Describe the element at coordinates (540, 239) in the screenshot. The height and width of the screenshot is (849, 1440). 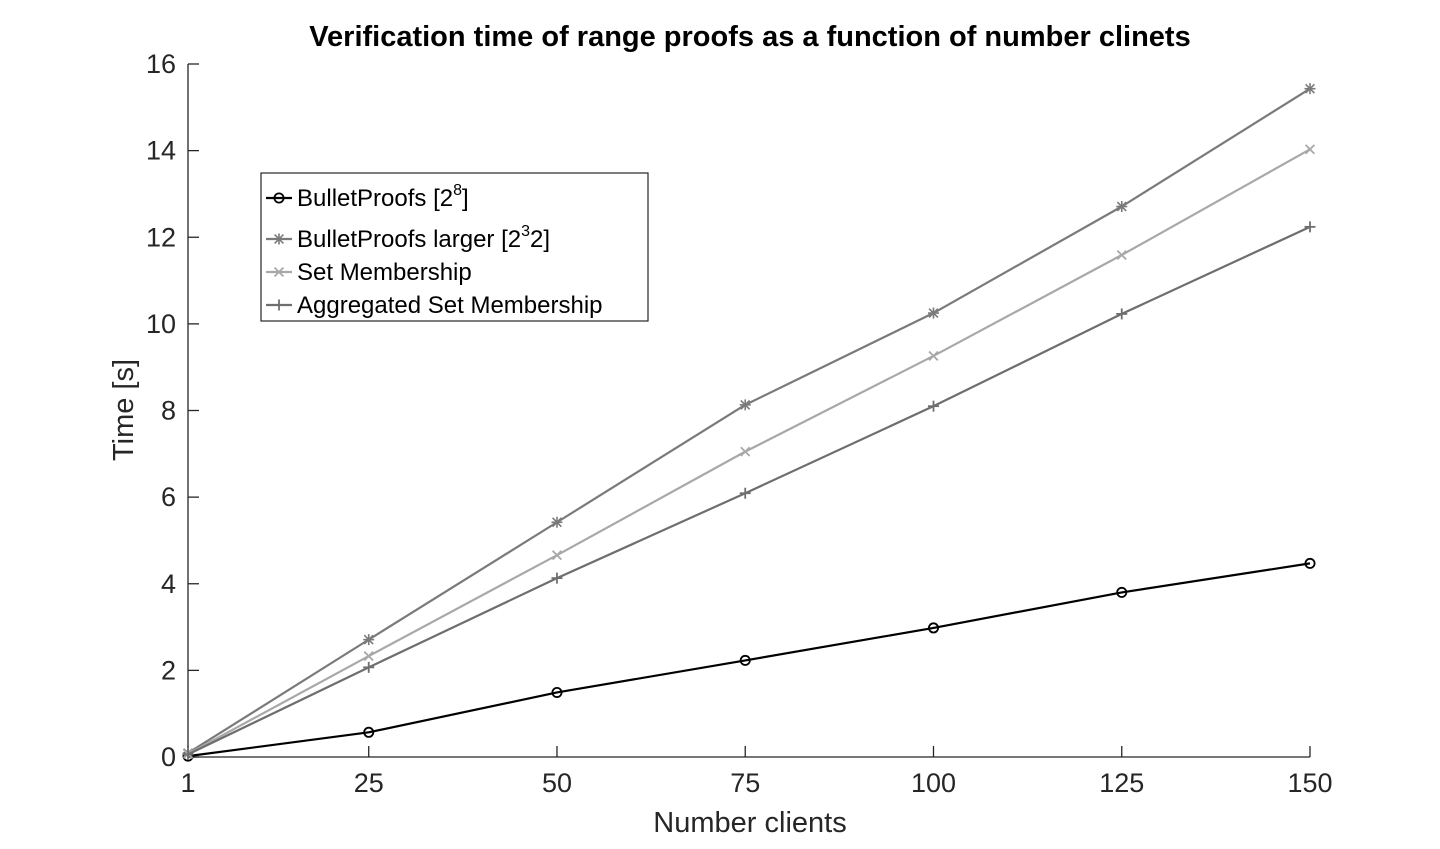
I see `legend-label-suffix: 2]` at that location.